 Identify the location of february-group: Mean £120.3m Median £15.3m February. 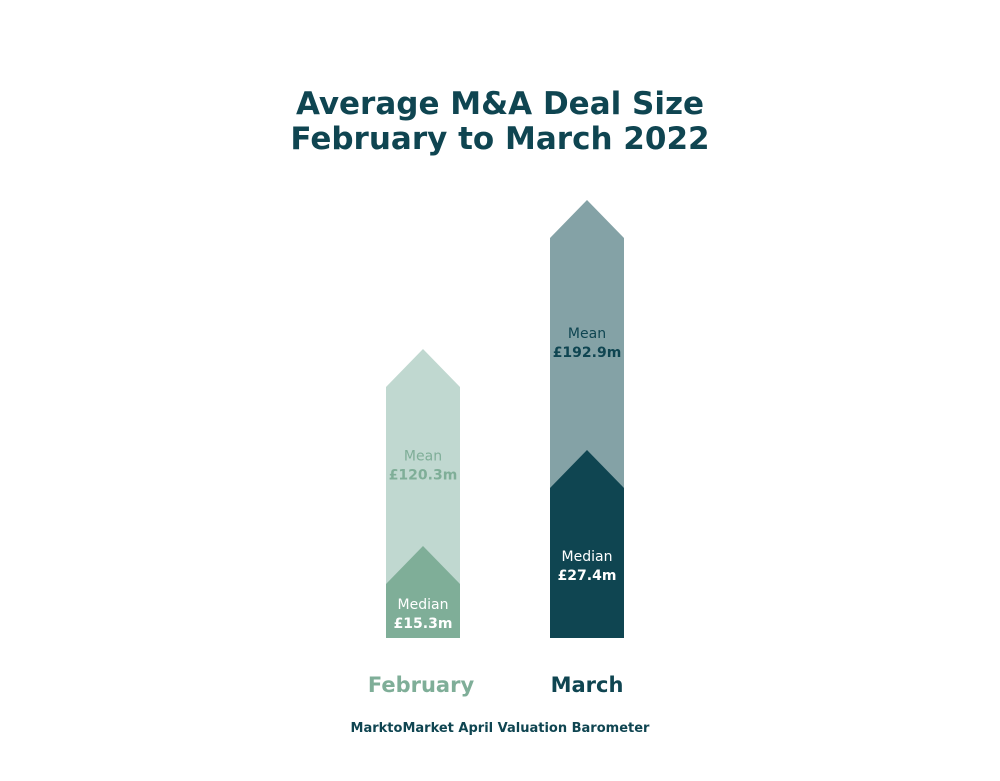
(421, 523).